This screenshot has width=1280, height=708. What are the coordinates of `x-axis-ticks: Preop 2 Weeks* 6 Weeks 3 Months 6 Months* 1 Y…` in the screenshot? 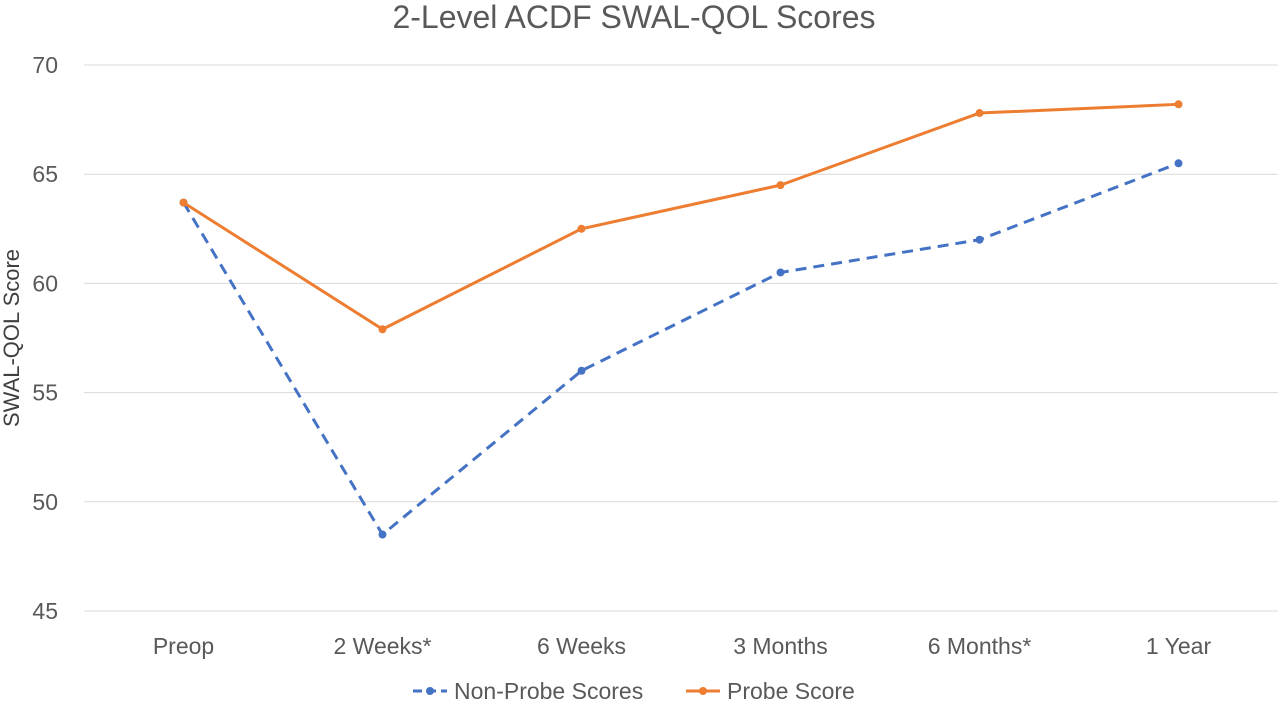 It's located at (682, 646).